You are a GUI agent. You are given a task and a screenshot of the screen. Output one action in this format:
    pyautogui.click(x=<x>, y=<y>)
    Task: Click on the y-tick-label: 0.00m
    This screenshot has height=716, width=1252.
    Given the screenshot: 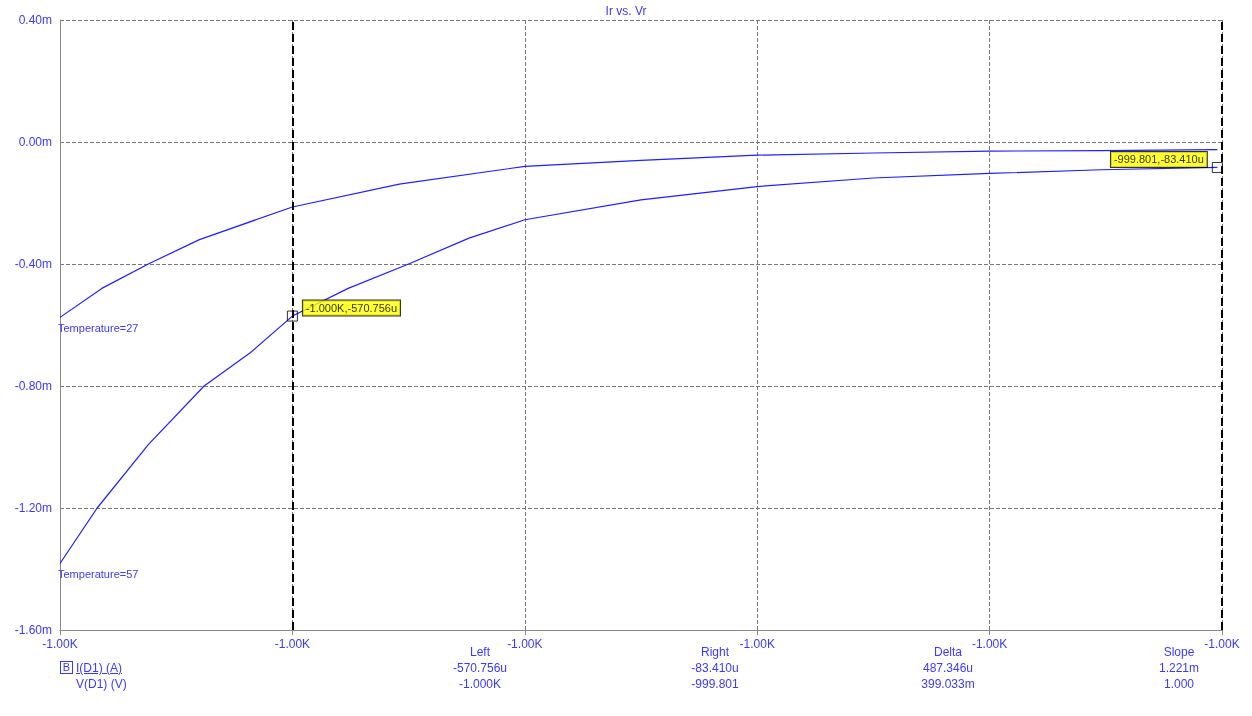 What is the action you would take?
    pyautogui.click(x=35, y=142)
    